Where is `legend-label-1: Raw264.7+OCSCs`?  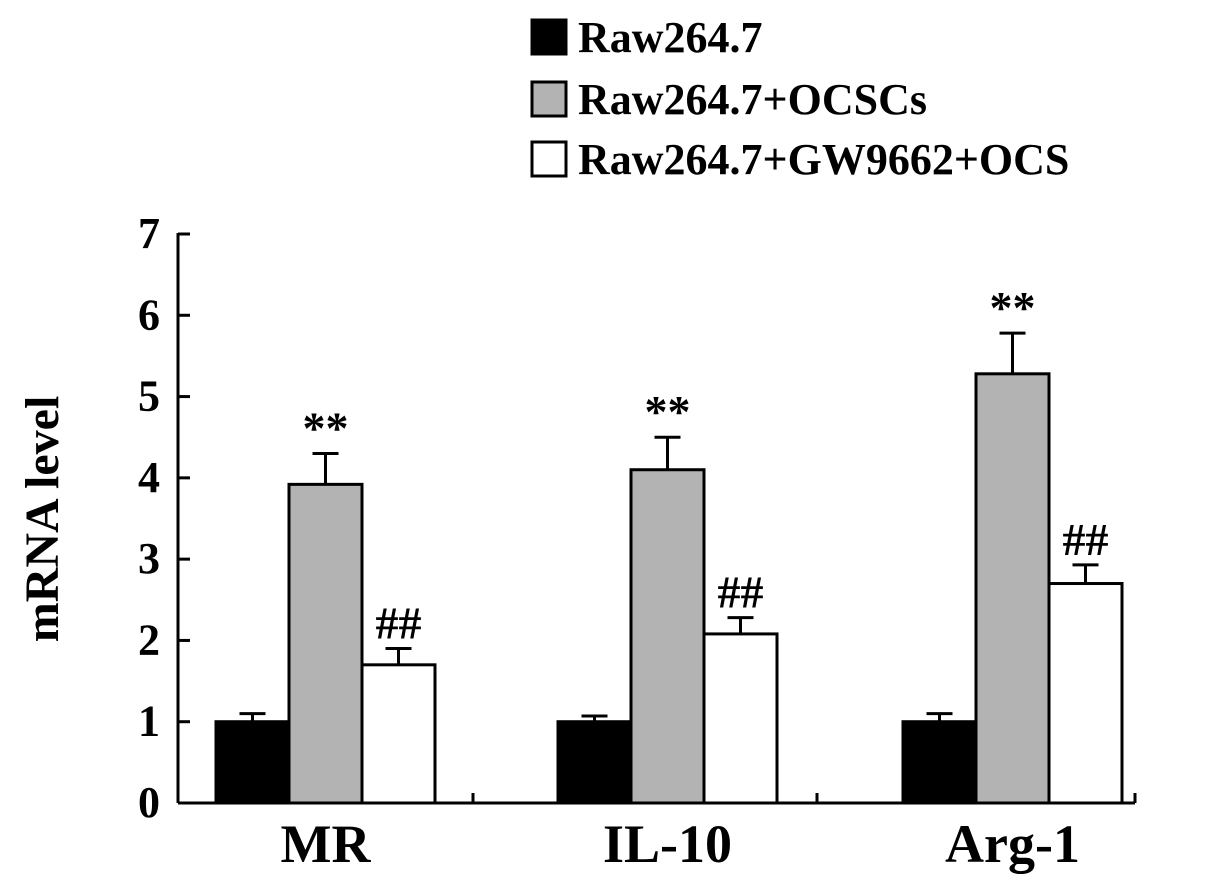
legend-label-1: Raw264.7+OCSCs is located at coordinates (752, 99).